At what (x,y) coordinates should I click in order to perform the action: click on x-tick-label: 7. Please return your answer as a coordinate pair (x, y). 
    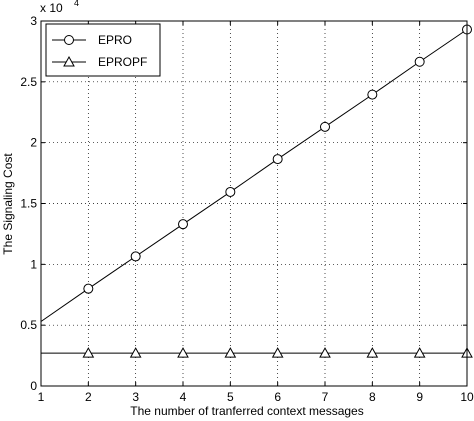
    Looking at the image, I should click on (325, 397).